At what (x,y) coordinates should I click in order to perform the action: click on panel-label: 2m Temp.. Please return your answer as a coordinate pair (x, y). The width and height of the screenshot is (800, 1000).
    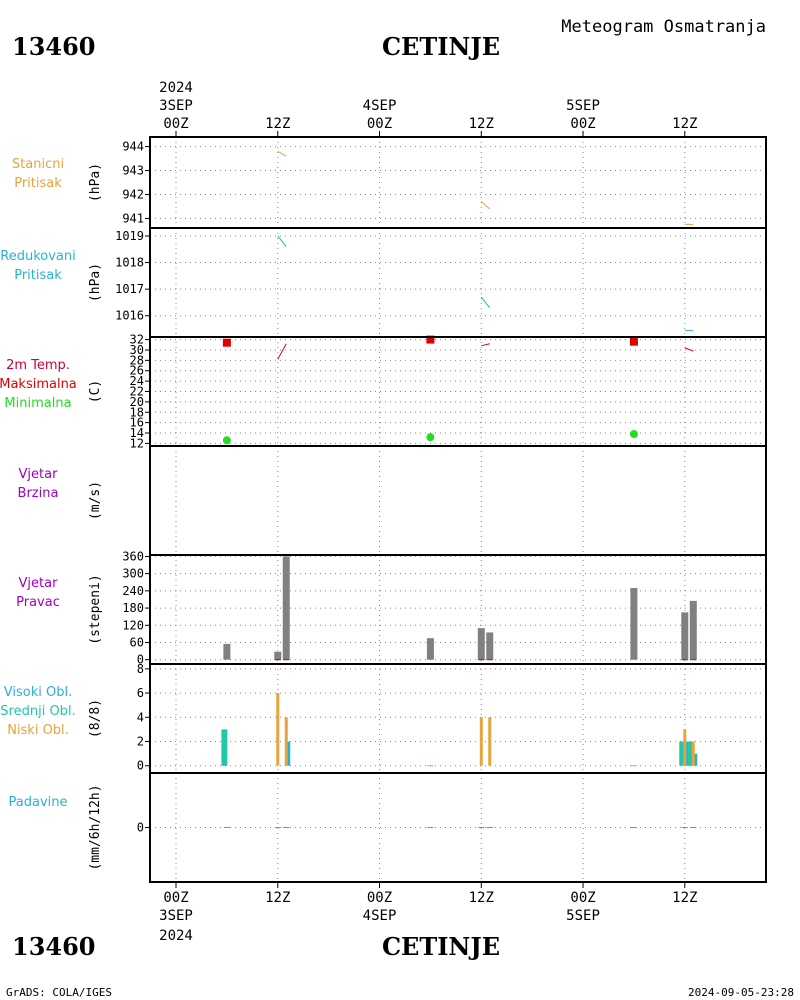
    Looking at the image, I should click on (38, 365).